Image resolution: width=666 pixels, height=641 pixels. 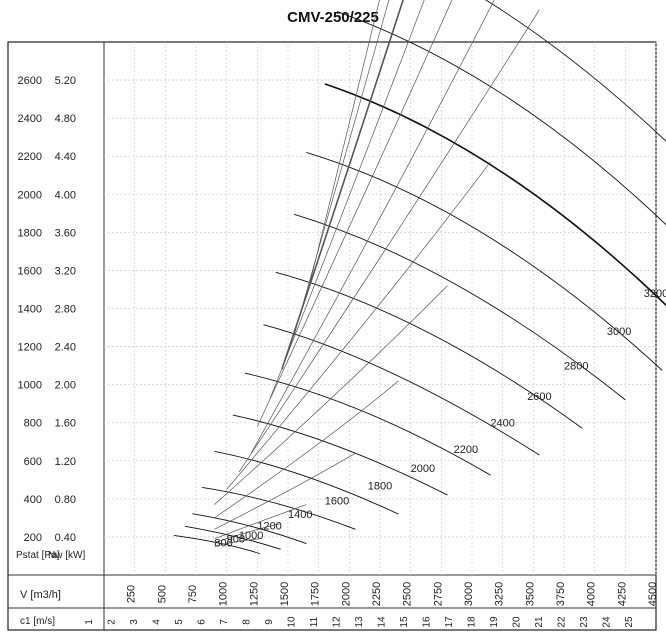 What do you see at coordinates (653, 594) in the screenshot?
I see `flow-tick-label: 4500` at bounding box center [653, 594].